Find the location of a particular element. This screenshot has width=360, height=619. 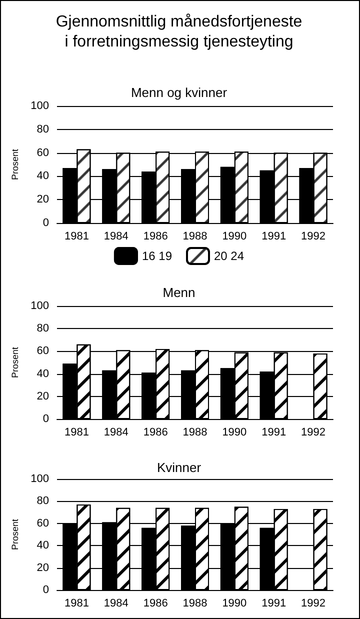

legend-label: 20 24 is located at coordinates (229, 256).